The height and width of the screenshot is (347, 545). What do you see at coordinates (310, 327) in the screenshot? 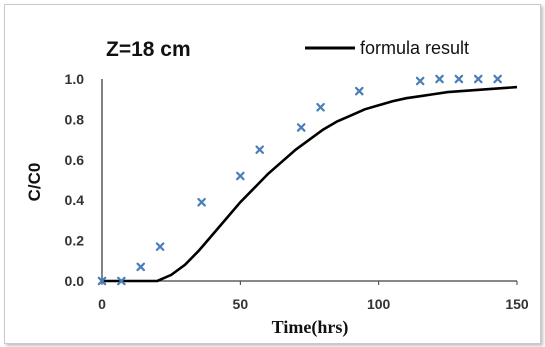
I see `x-axis-title: Time(hrs)` at bounding box center [310, 327].